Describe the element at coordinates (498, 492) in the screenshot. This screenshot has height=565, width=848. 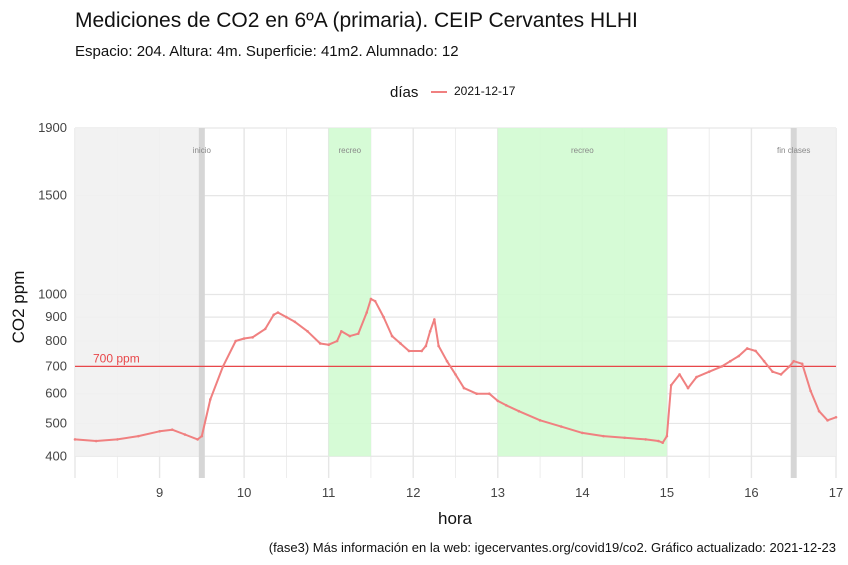
I see `x-tick-label: 13` at that location.